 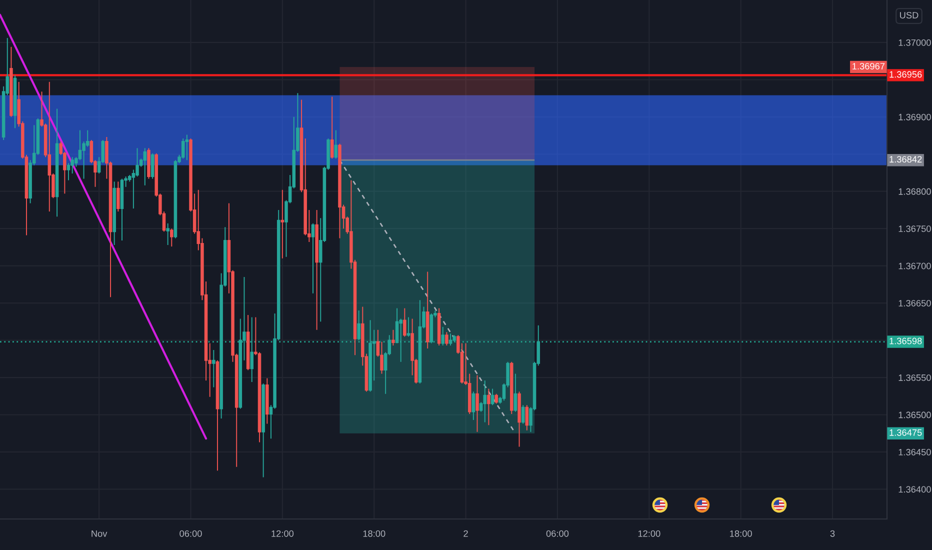 What do you see at coordinates (100, 533) in the screenshot?
I see `x-tick-label: Nov` at bounding box center [100, 533].